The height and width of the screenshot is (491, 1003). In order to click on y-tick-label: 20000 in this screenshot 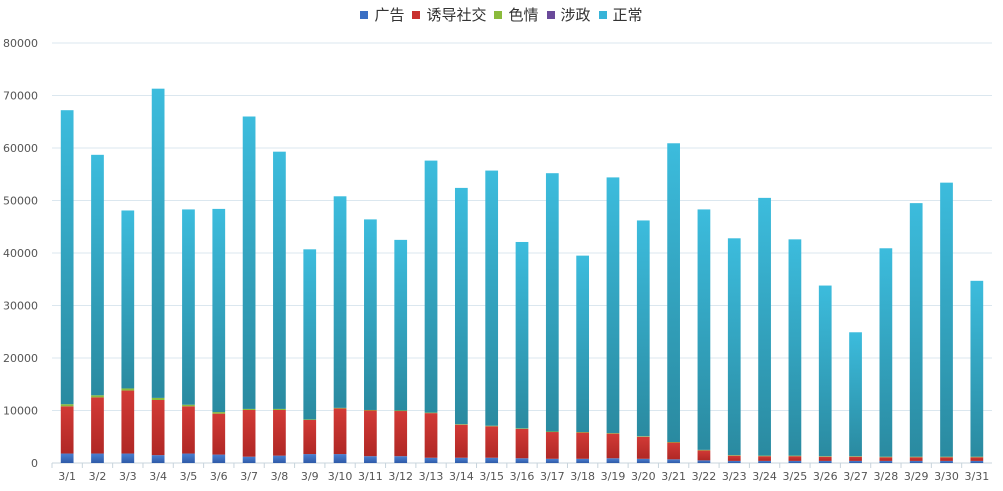, I will do `click(20, 358)`.